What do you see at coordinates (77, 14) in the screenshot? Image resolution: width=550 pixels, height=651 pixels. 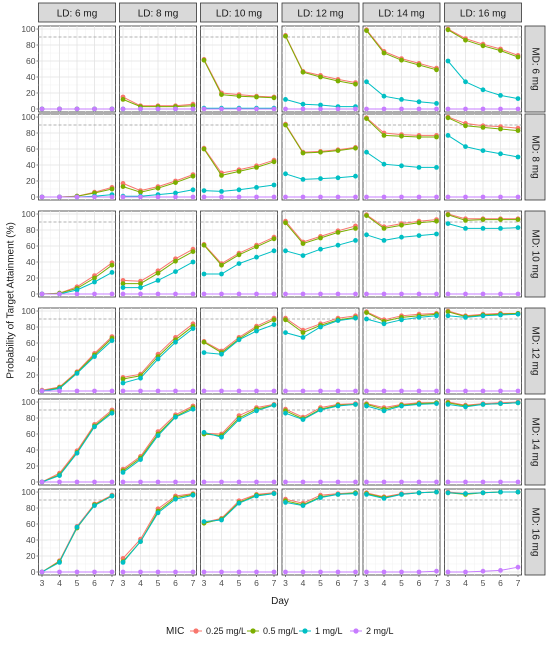 I see `column-strip-label: LD: 6 mg` at bounding box center [77, 14].